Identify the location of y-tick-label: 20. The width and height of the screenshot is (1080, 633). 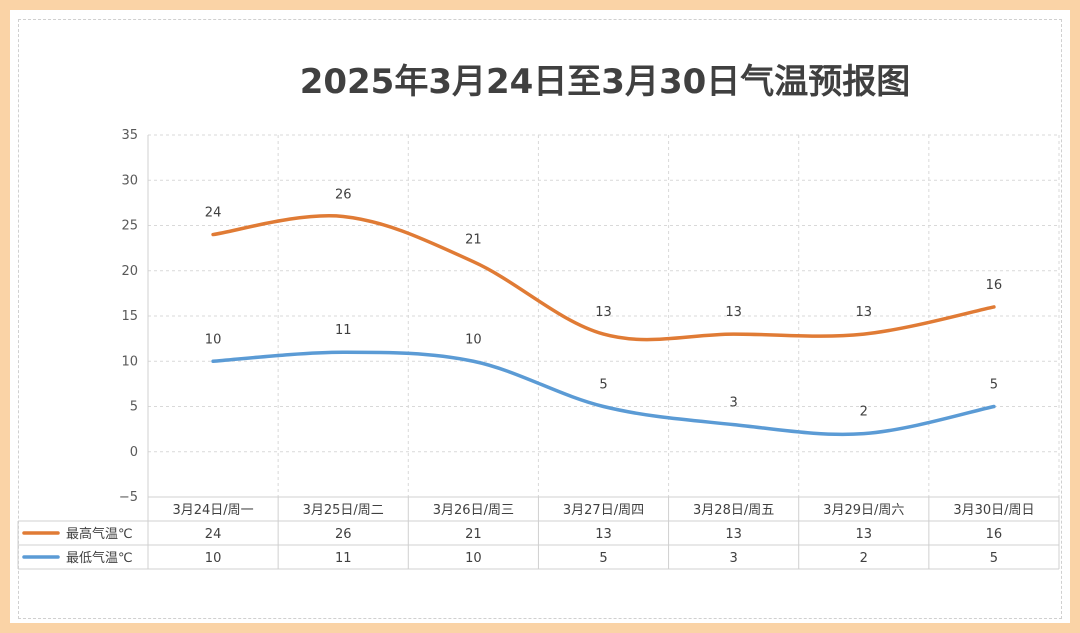
(129, 271).